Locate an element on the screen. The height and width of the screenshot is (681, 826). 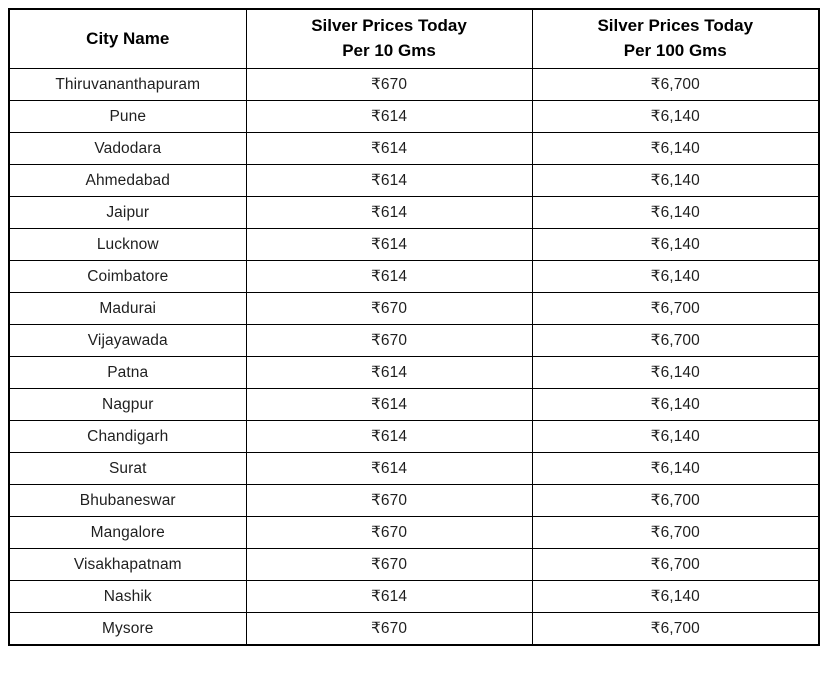
city-name-cell: Visakhapatnam is located at coordinates (127, 564).